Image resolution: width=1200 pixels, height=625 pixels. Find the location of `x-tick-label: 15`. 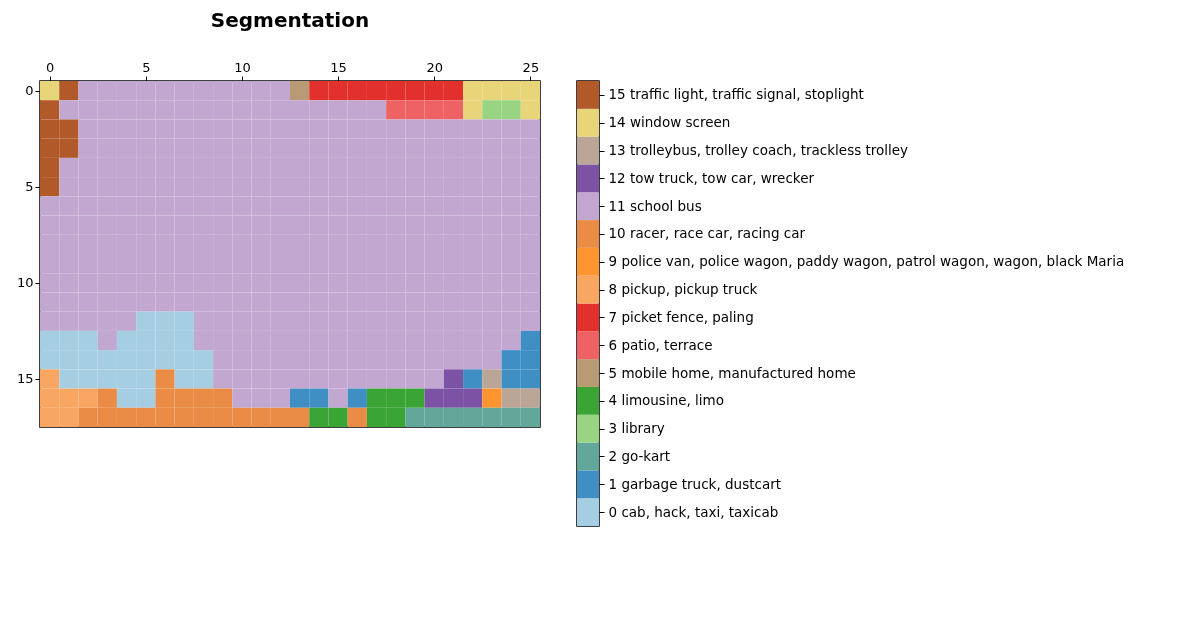

x-tick-label: 15 is located at coordinates (338, 67).